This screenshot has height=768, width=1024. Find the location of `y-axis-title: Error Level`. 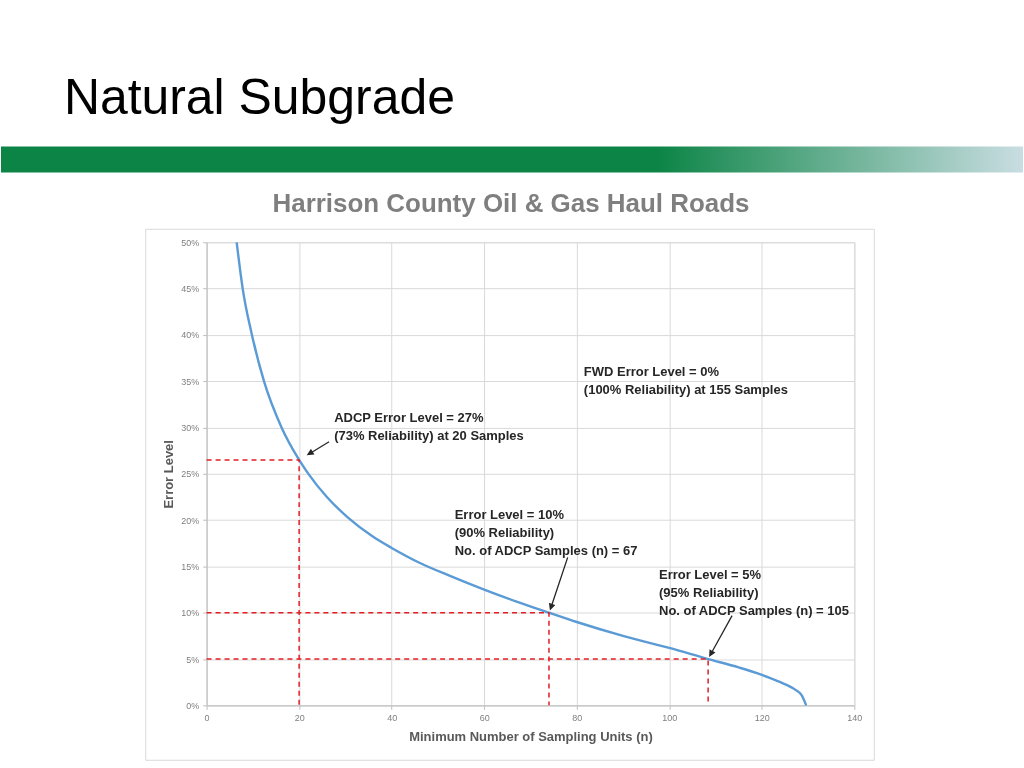

y-axis-title: Error Level is located at coordinates (169, 474).